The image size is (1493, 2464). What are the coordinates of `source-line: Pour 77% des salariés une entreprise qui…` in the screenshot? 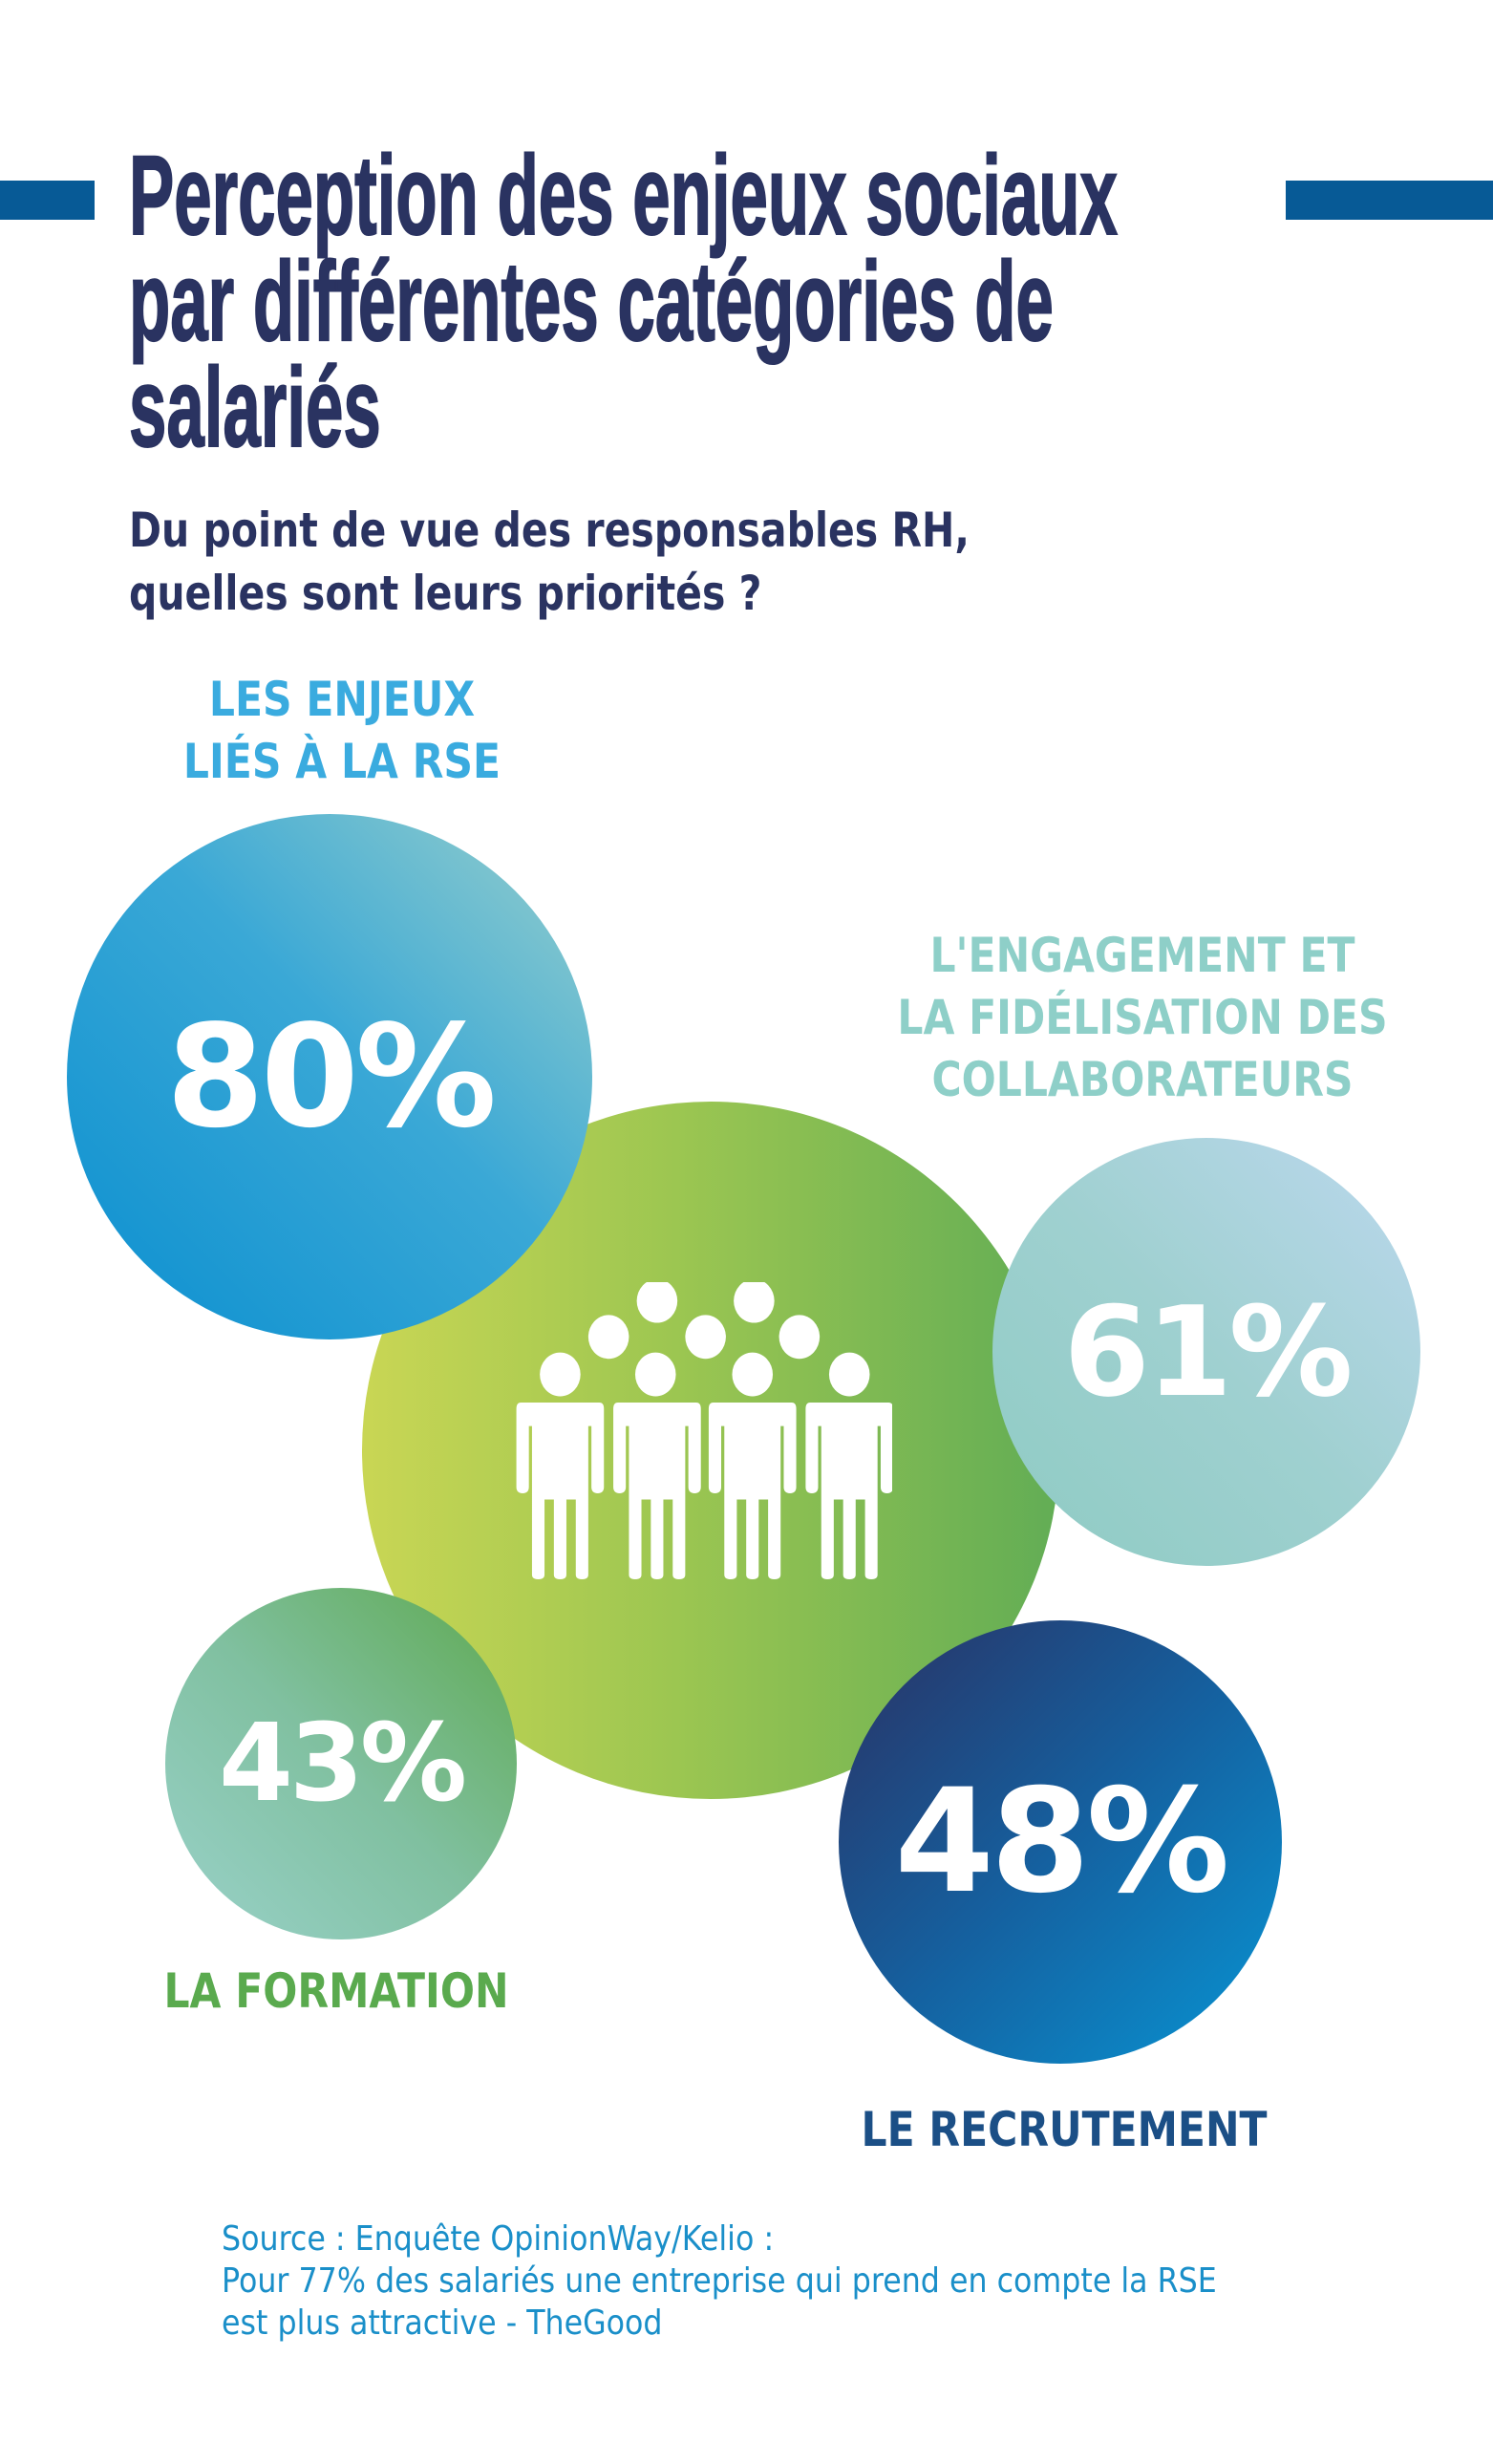 It's located at (719, 2281).